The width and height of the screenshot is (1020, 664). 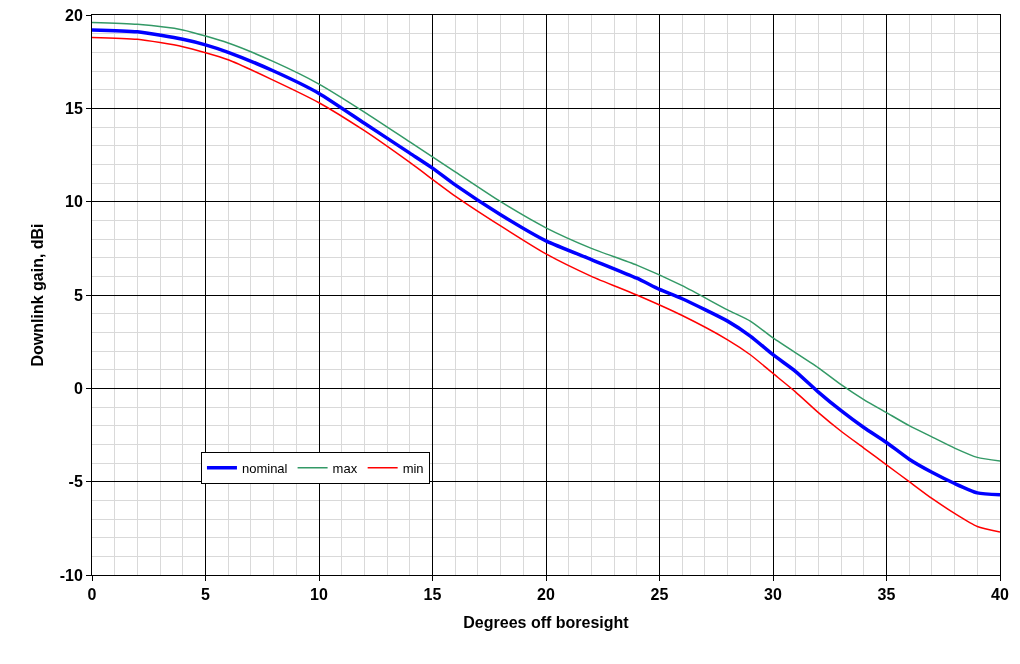 I want to click on x-tick-label: 40, so click(x=1000, y=595).